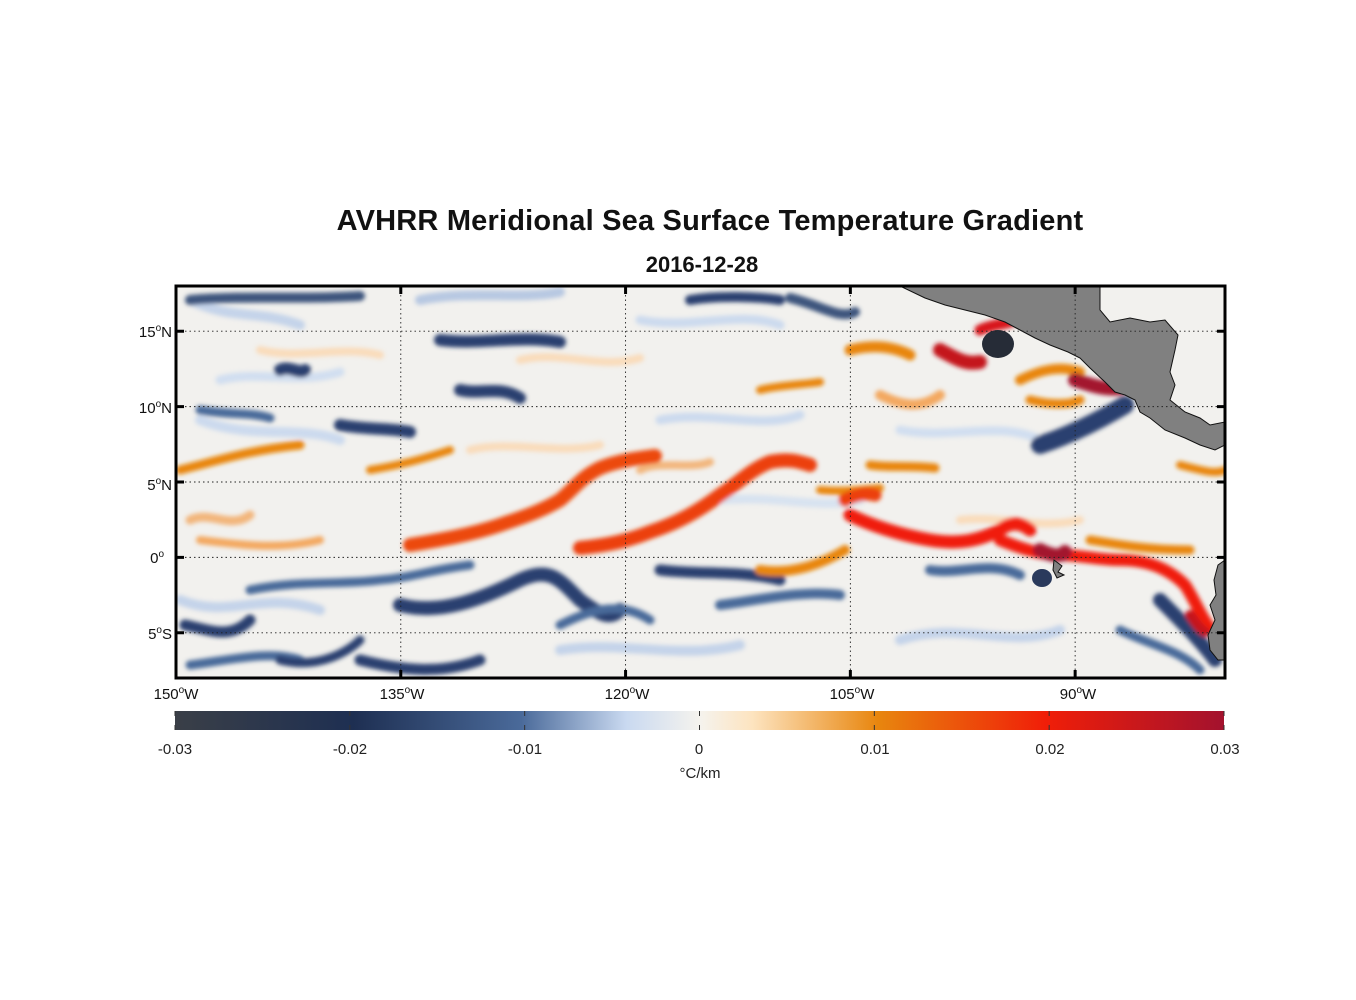 The width and height of the screenshot is (1356, 1000). I want to click on lon-tick-105w: 105oW, so click(852, 694).